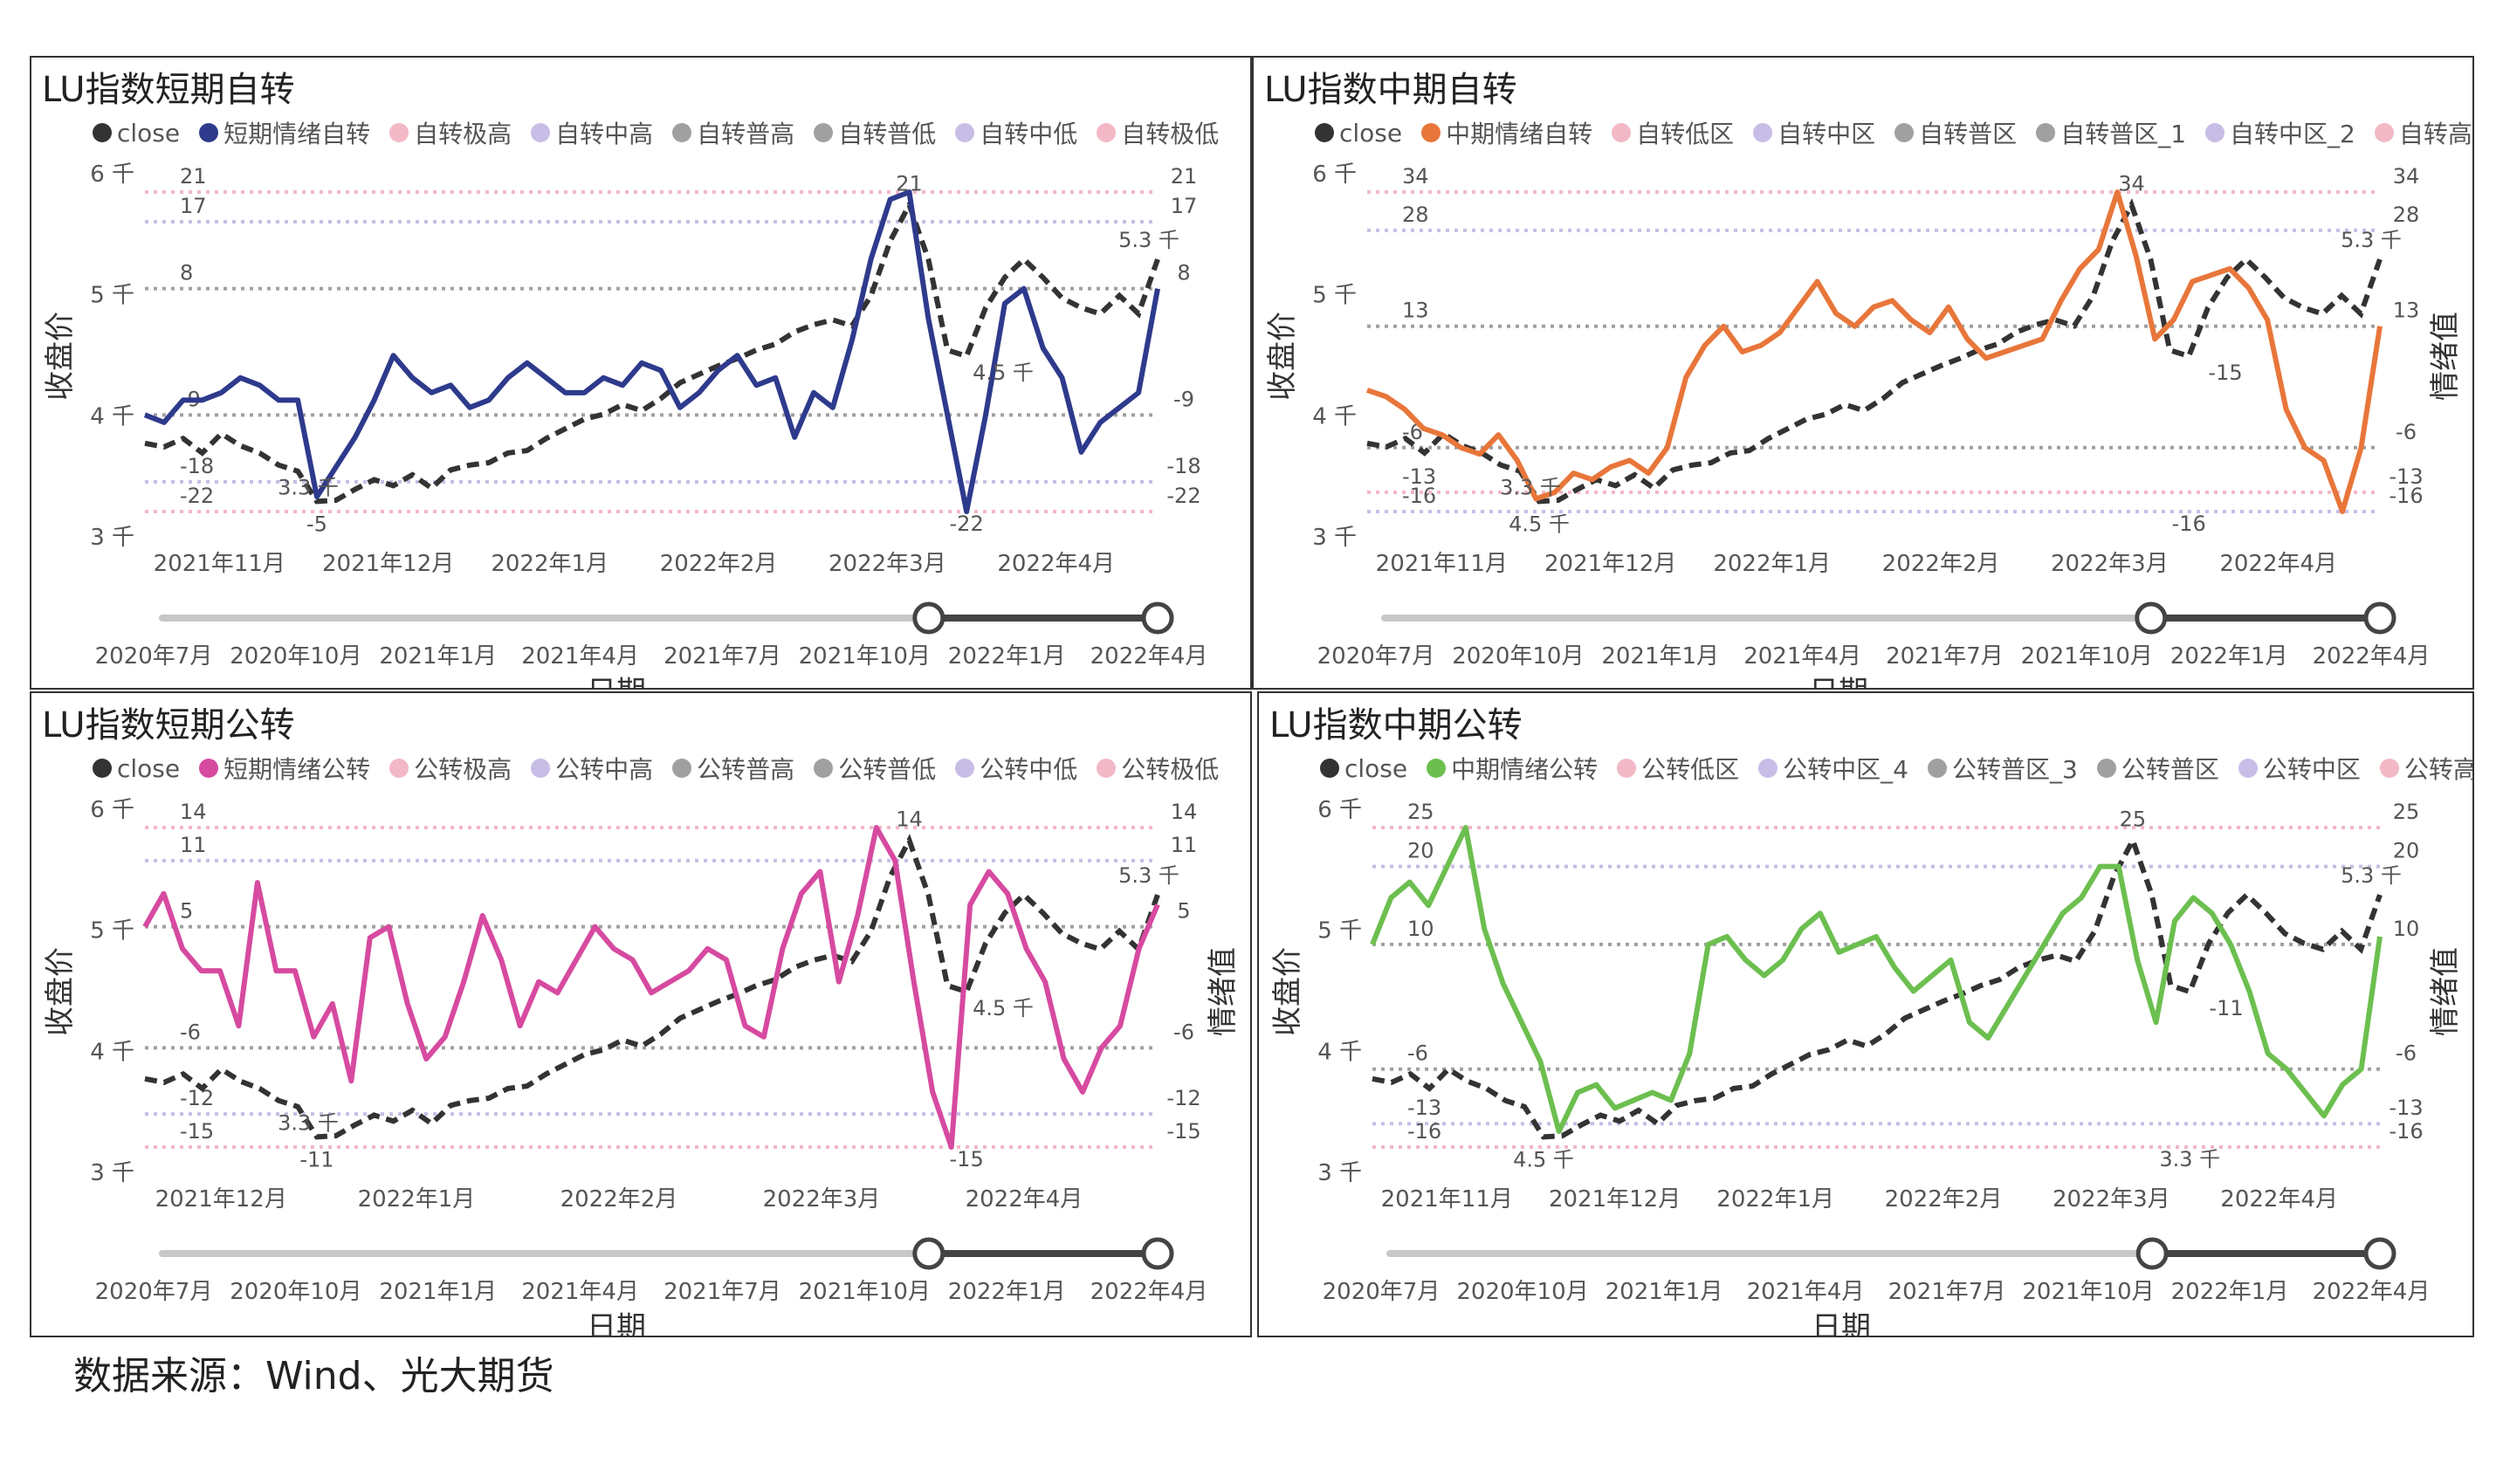 The width and height of the screenshot is (2503, 1484). I want to click on reference-label-right: 11, so click(1184, 845).